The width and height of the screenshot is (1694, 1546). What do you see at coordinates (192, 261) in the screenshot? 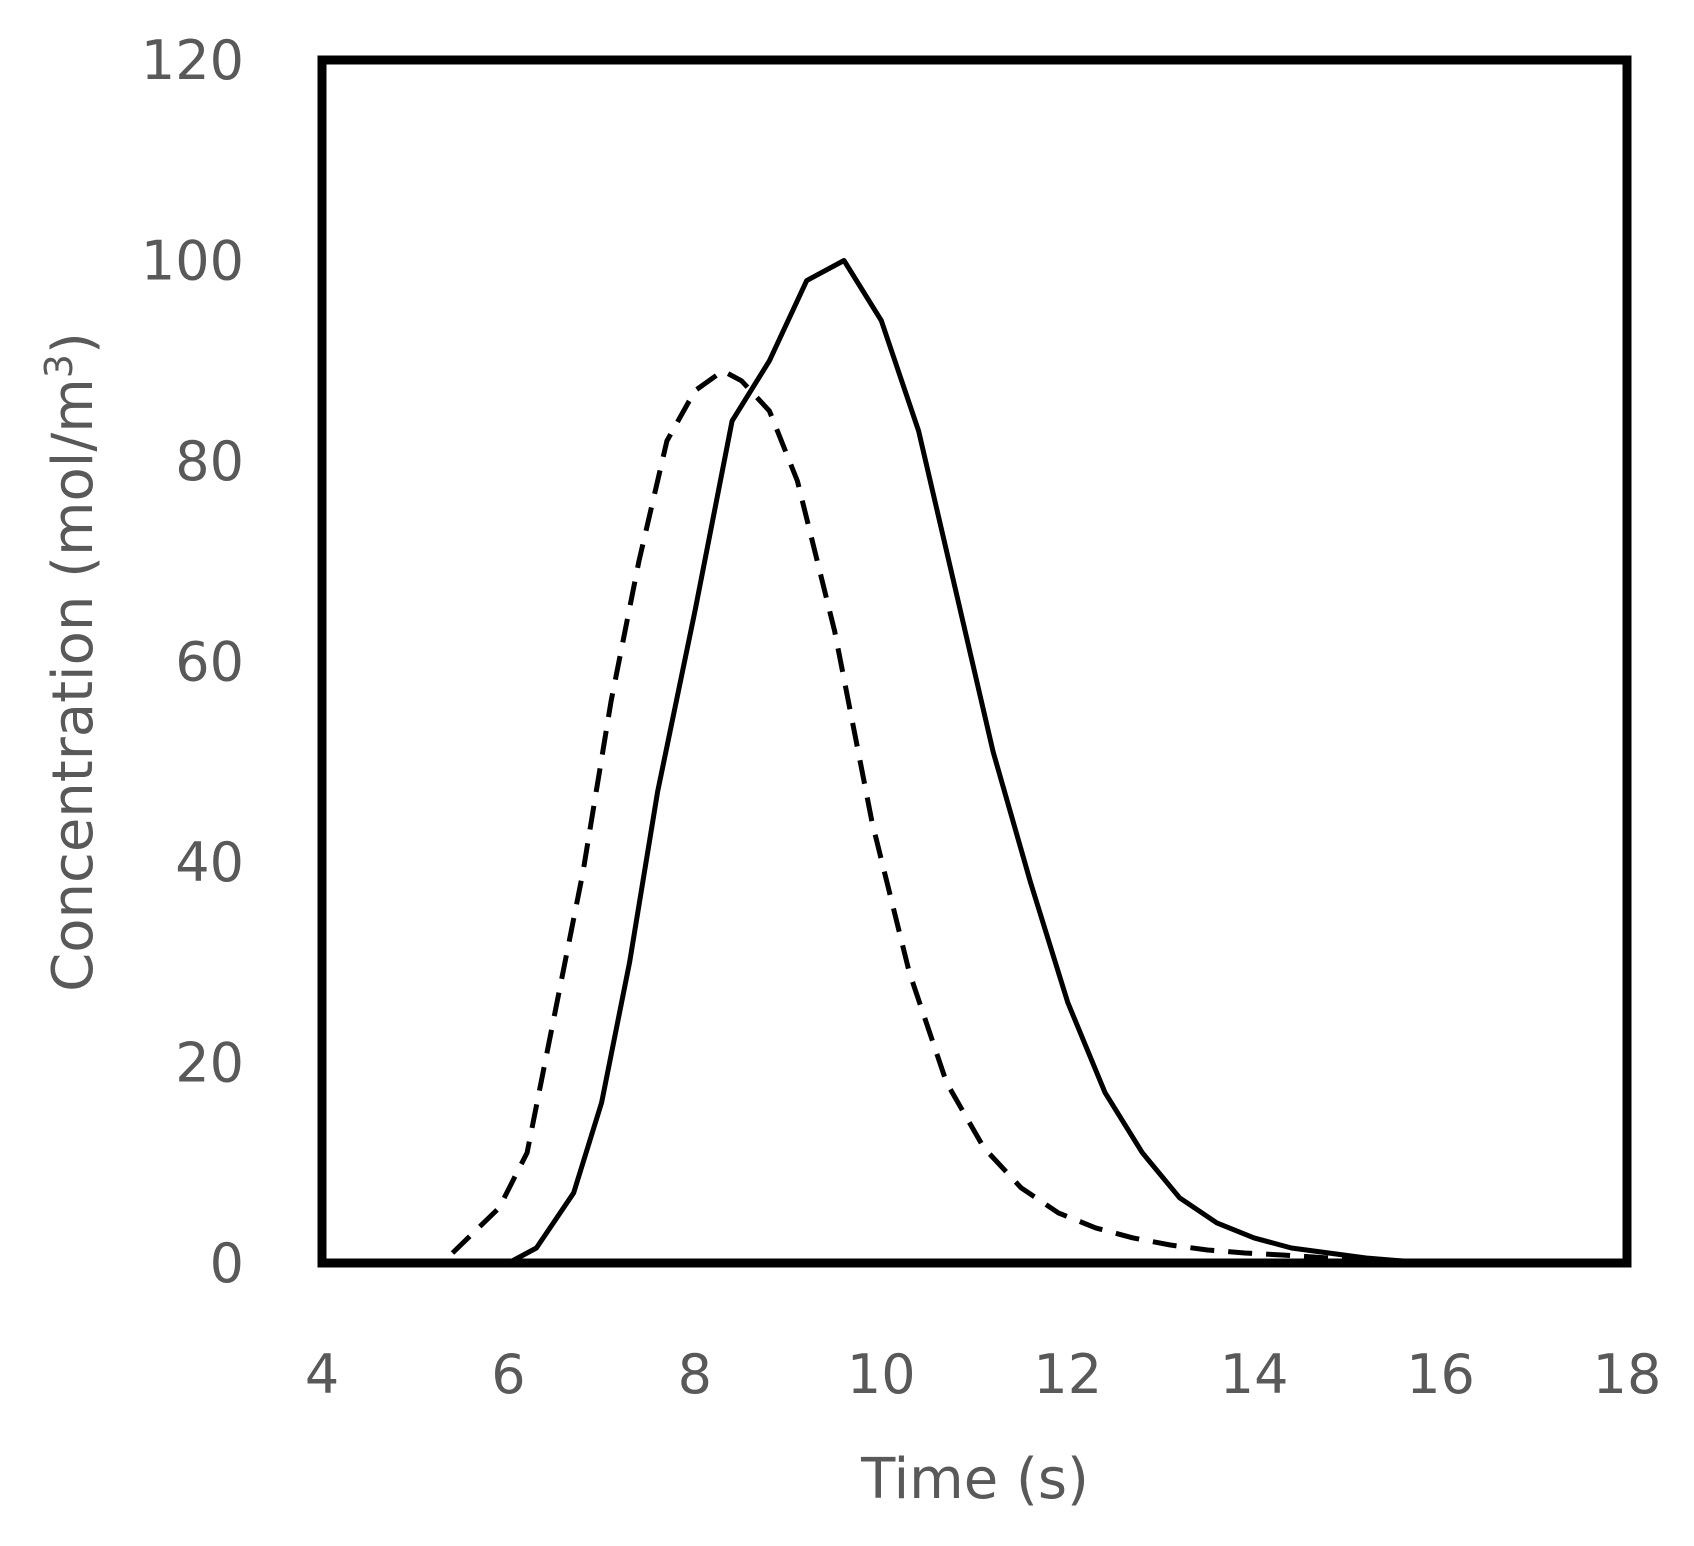
I see `y-tick-label: 100` at bounding box center [192, 261].